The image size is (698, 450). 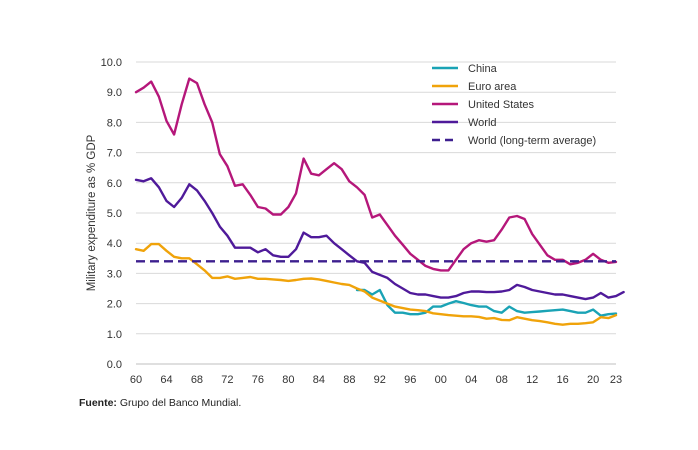 I want to click on x-axis-ticks: 60 64 68 72 76 80 84 88 92 96 00 04 08 12 16 20 23, so click(x=376, y=380).